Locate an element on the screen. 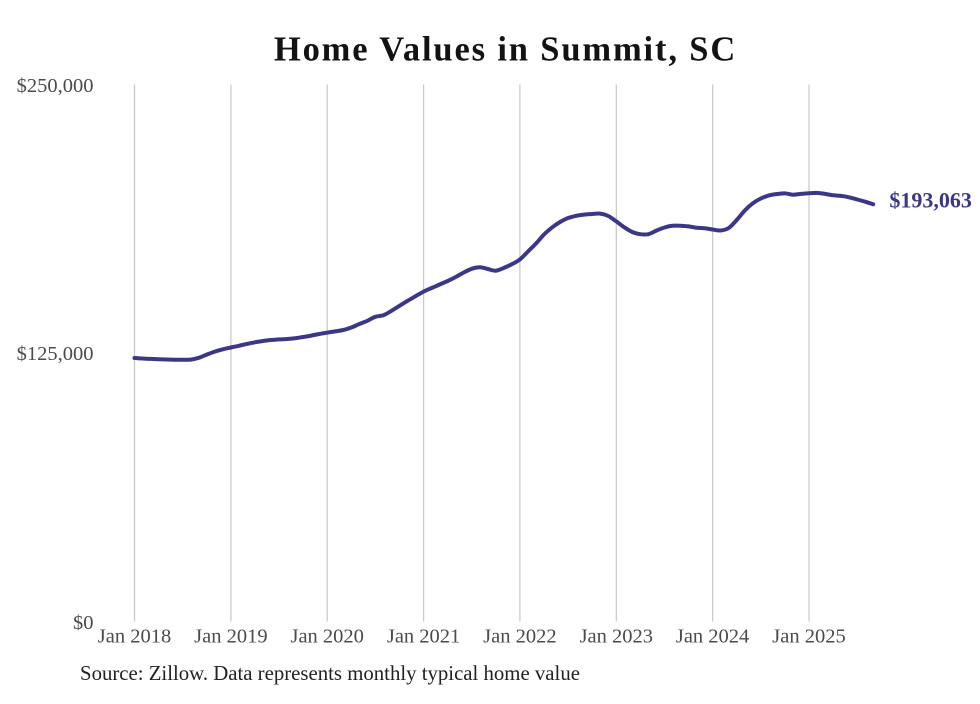 The height and width of the screenshot is (704, 980). svg-text: Jan 2023 is located at coordinates (616, 637).